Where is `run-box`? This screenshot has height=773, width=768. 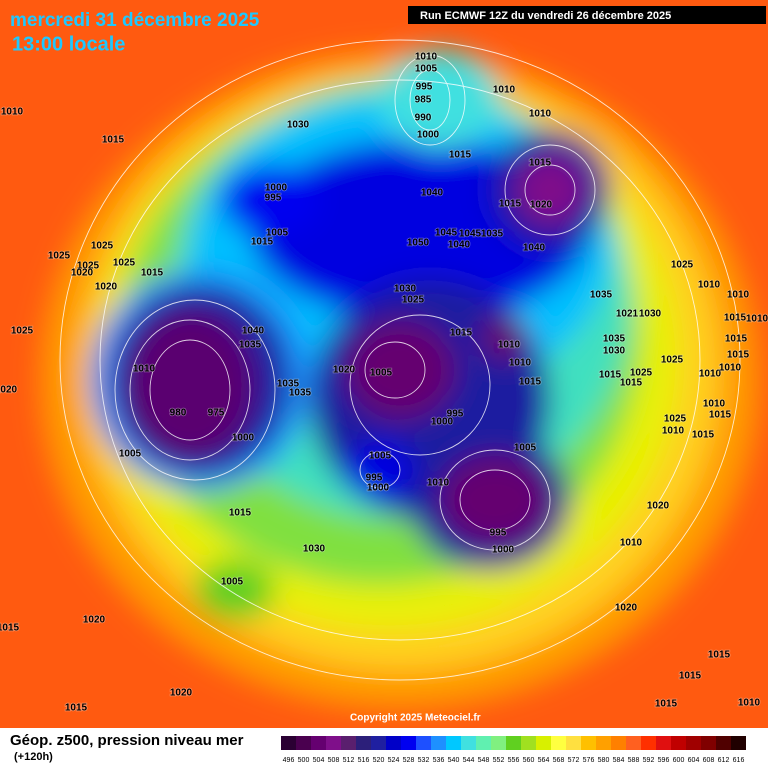
run-box is located at coordinates (587, 15).